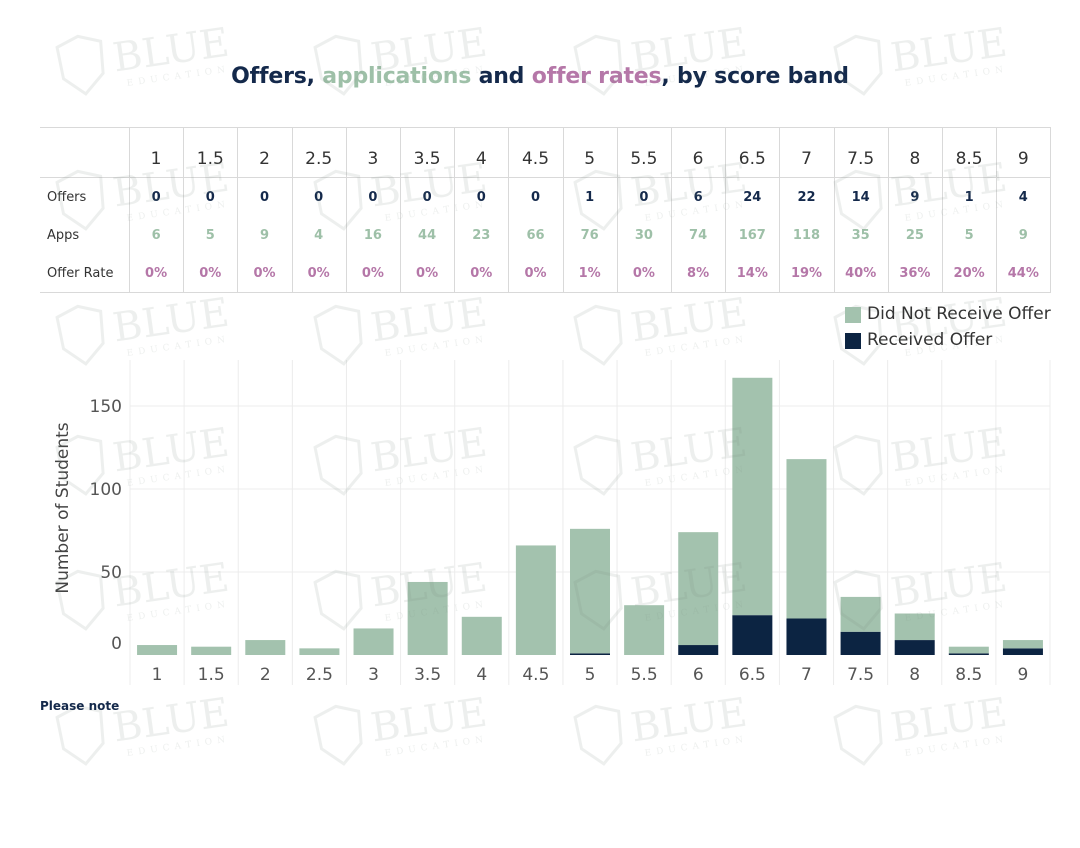 This screenshot has width=1080, height=848. What do you see at coordinates (156, 235) in the screenshot?
I see `table-cell-apps: 6` at bounding box center [156, 235].